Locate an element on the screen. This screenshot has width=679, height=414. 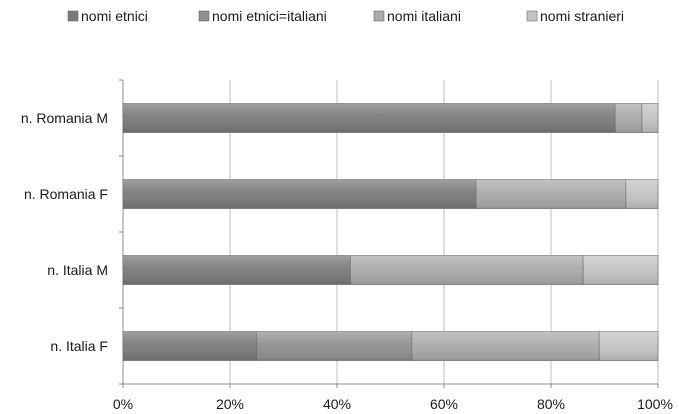
legend-item: nomi stranieri is located at coordinates (575, 16).